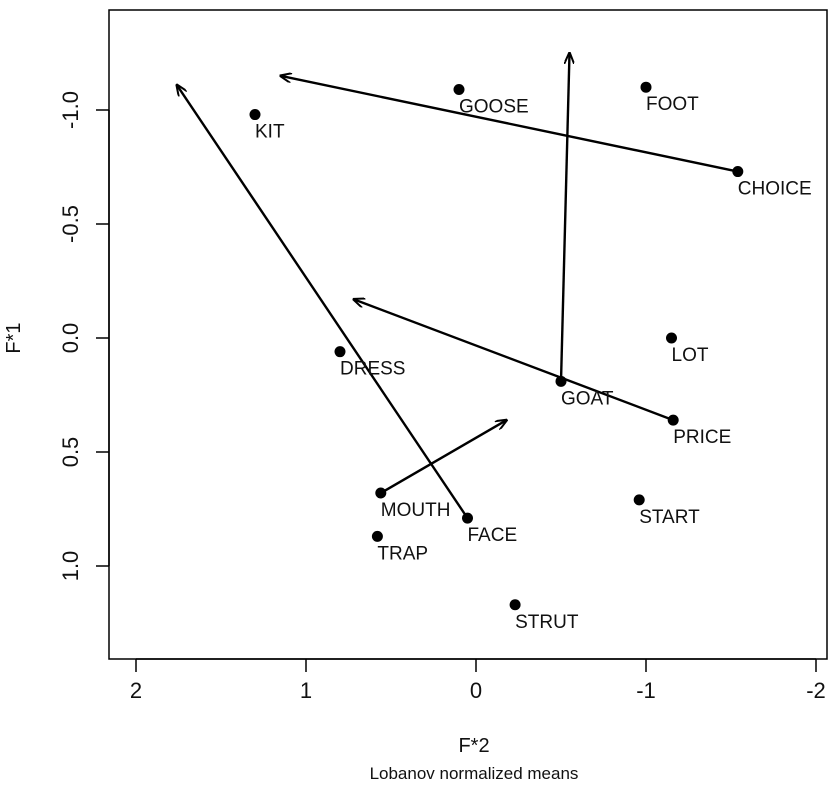  I want to click on x-axis: 2 1 0 -1 -2, so click(478, 680).